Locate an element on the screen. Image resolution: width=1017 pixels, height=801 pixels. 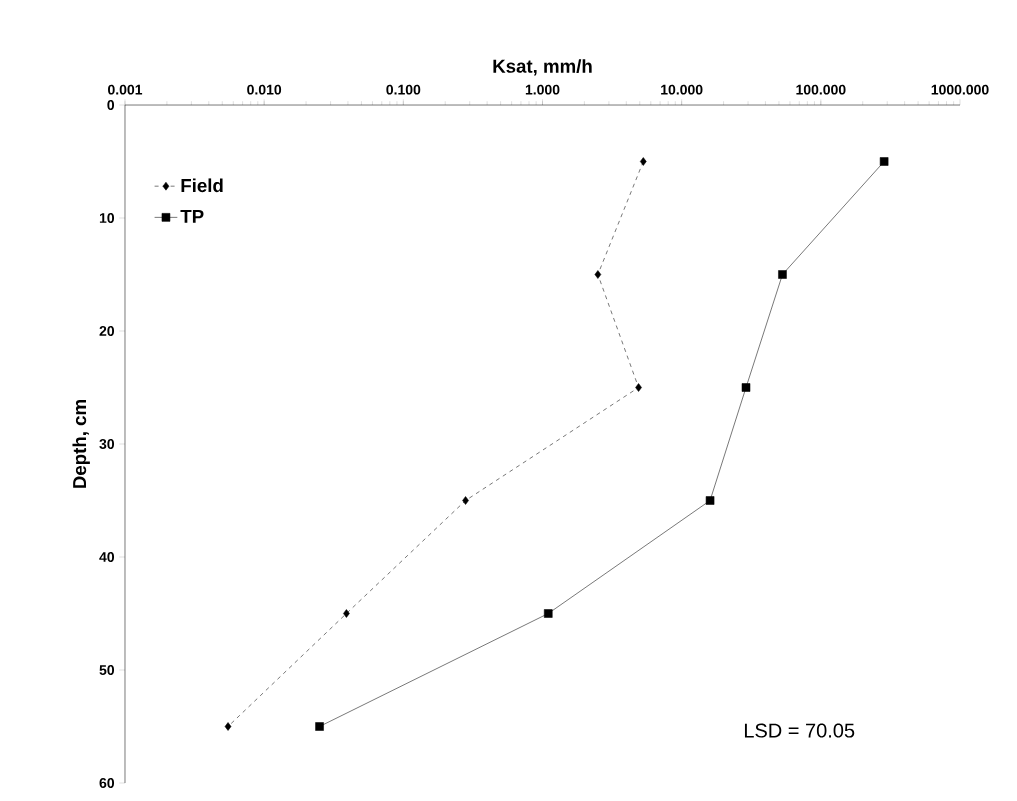
y-tick-label: 60 is located at coordinates (107, 783).